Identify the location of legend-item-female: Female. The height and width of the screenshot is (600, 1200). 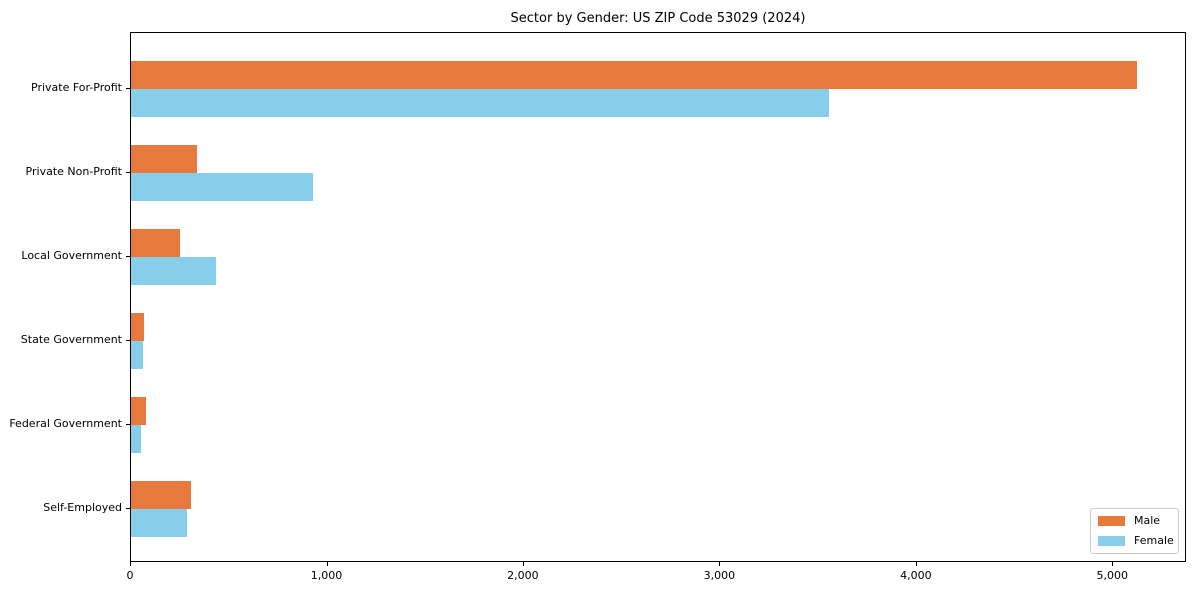
(1136, 540).